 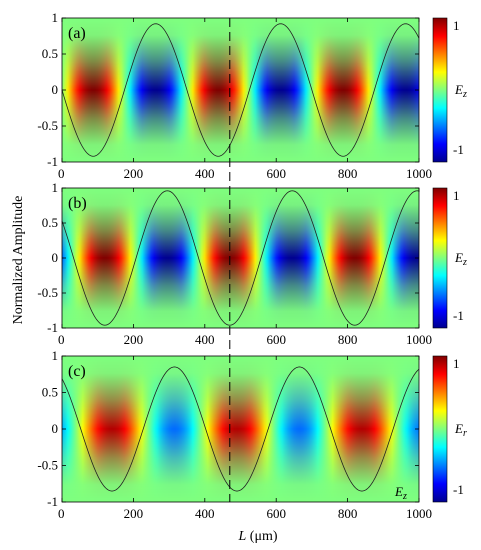 I want to click on panel-label: (b), so click(x=77, y=203).